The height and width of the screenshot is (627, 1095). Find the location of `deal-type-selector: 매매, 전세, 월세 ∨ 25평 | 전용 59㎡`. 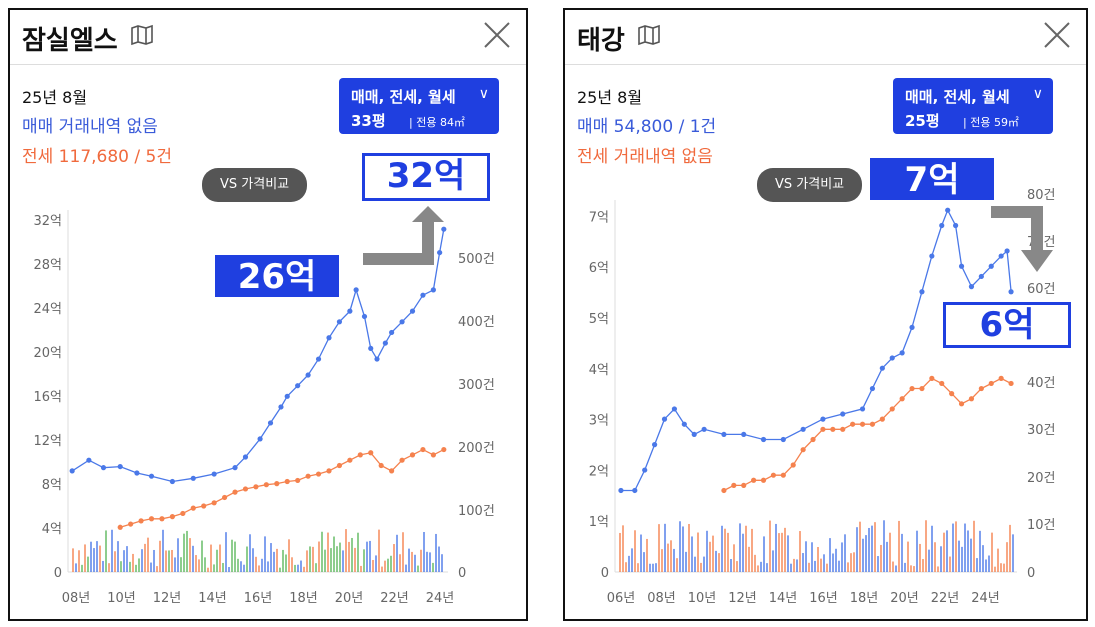

deal-type-selector: 매매, 전세, 월세 ∨ 25평 | 전용 59㎡ is located at coordinates (973, 106).